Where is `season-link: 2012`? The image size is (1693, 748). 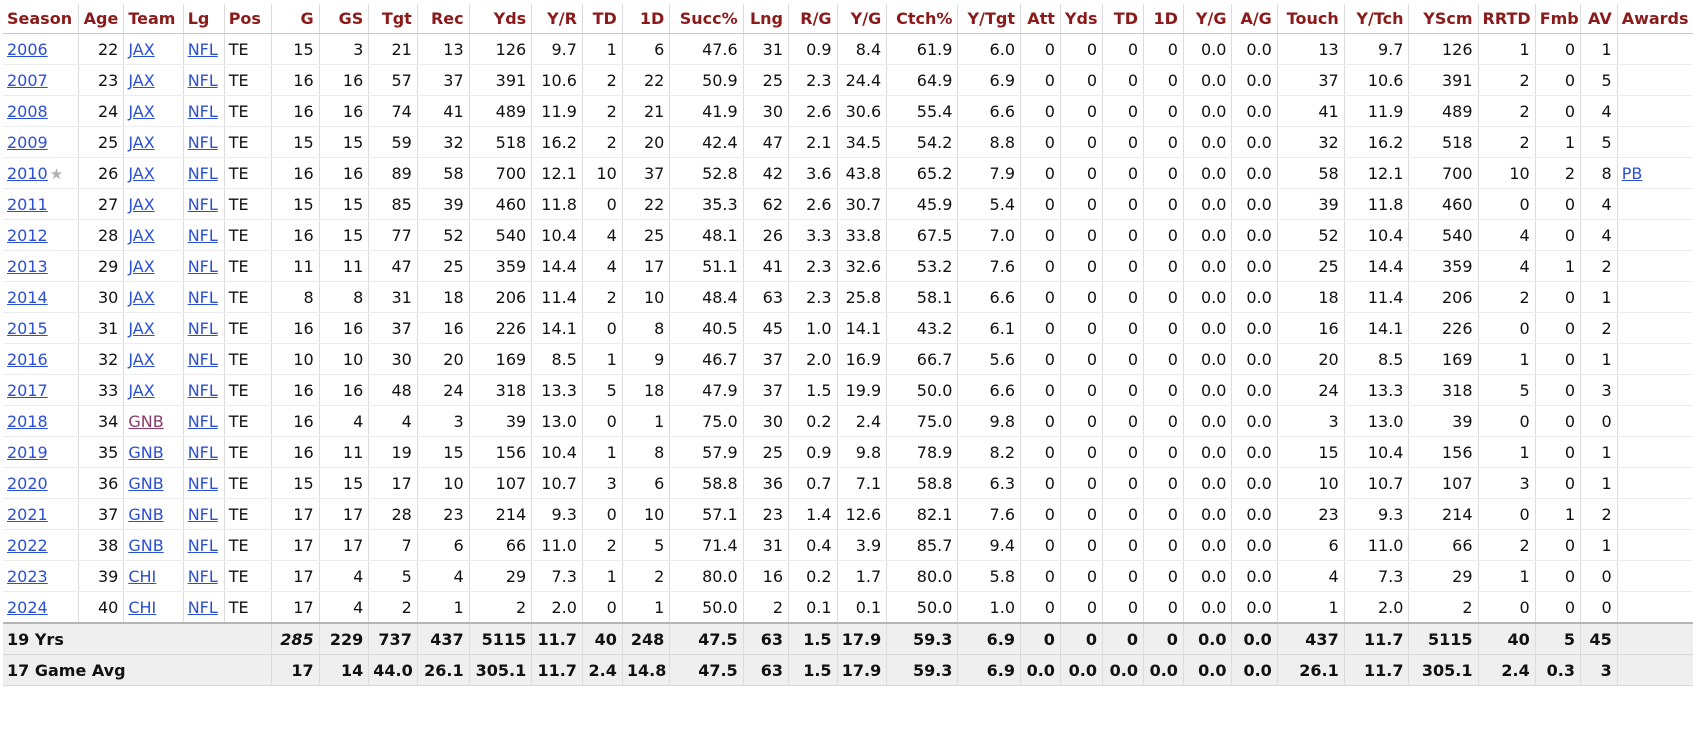
season-link: 2012 is located at coordinates (27, 235).